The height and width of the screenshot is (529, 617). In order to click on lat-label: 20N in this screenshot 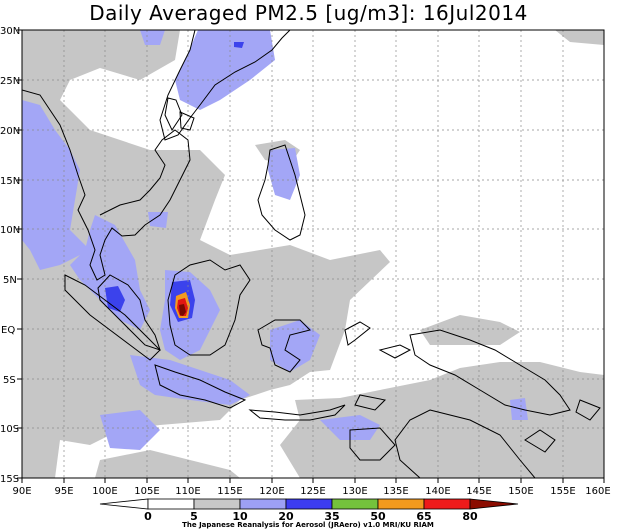, I will do `click(10, 131)`.